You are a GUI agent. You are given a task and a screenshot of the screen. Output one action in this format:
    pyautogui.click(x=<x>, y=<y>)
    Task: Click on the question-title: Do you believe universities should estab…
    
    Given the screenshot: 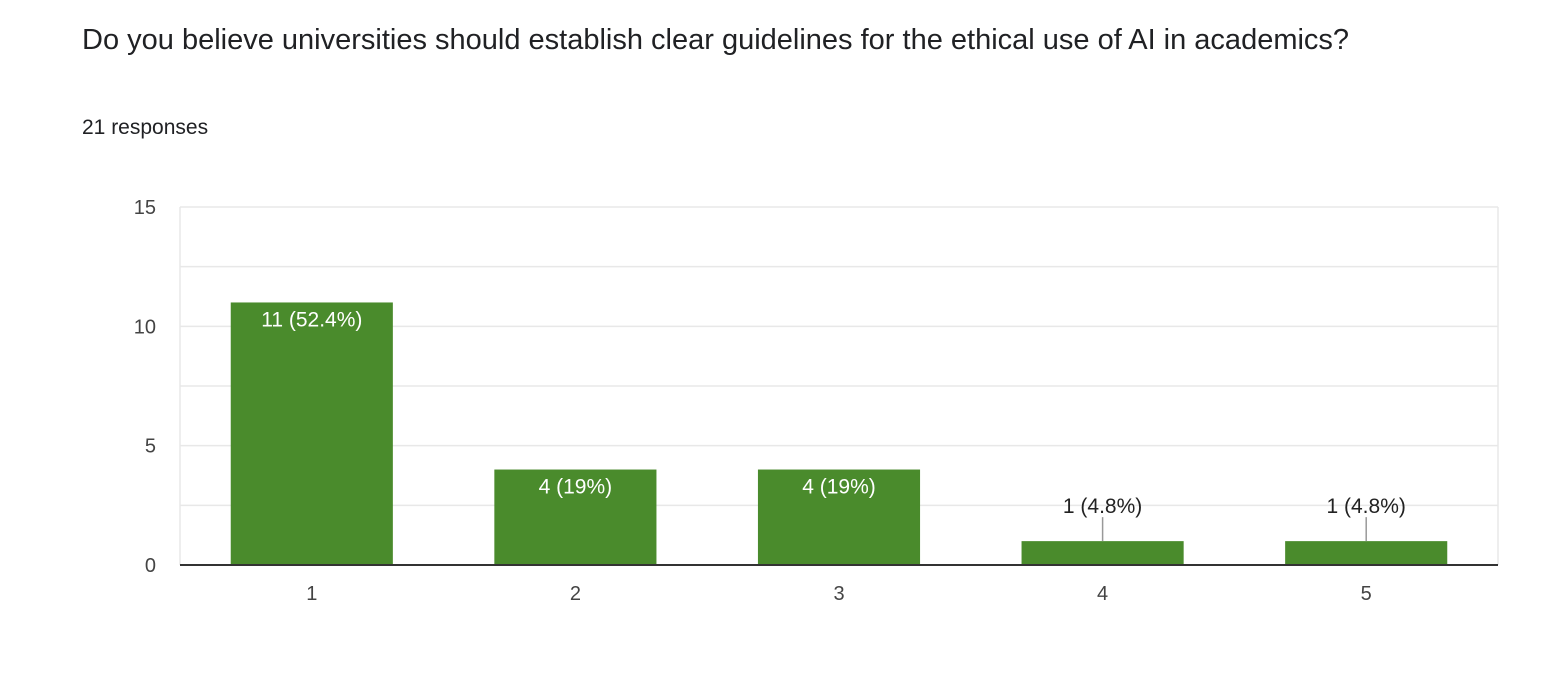 What is the action you would take?
    pyautogui.click(x=716, y=40)
    